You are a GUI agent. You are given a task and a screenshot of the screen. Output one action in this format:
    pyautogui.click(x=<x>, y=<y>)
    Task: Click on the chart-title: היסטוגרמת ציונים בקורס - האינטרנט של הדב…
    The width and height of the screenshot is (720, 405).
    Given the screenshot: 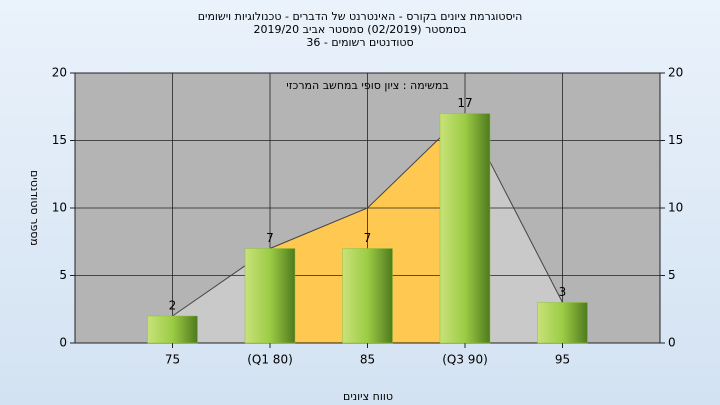 What is the action you would take?
    pyautogui.click(x=360, y=16)
    